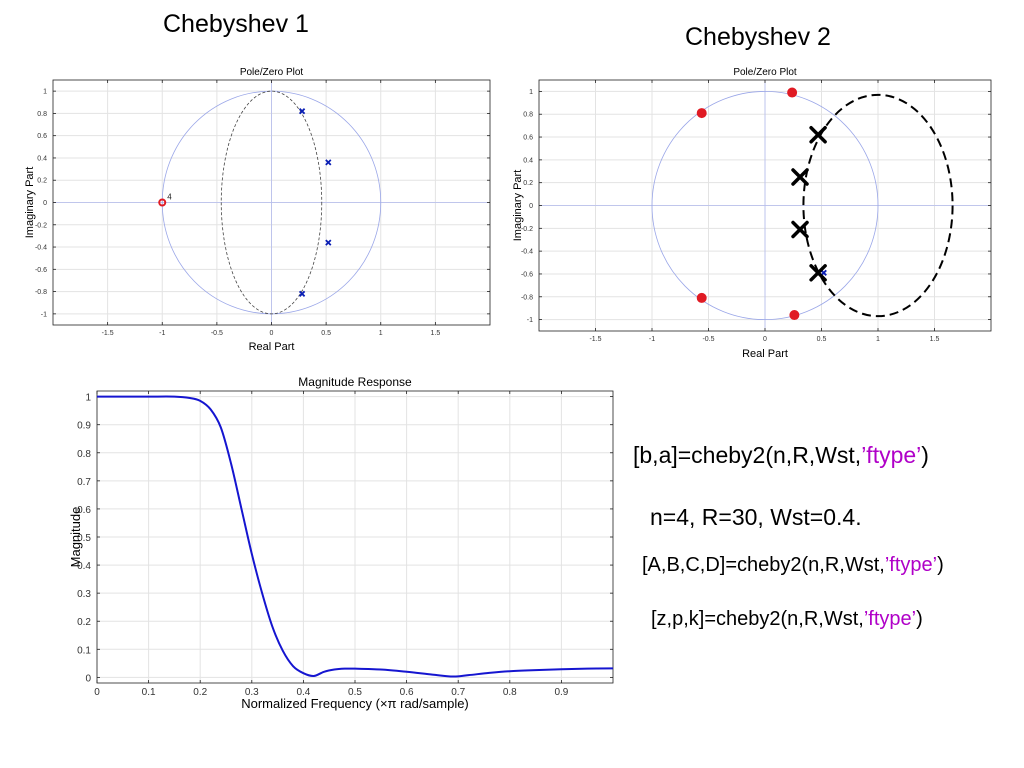  What do you see at coordinates (149, 692) in the screenshot?
I see `x-tick-label: 0.1` at bounding box center [149, 692].